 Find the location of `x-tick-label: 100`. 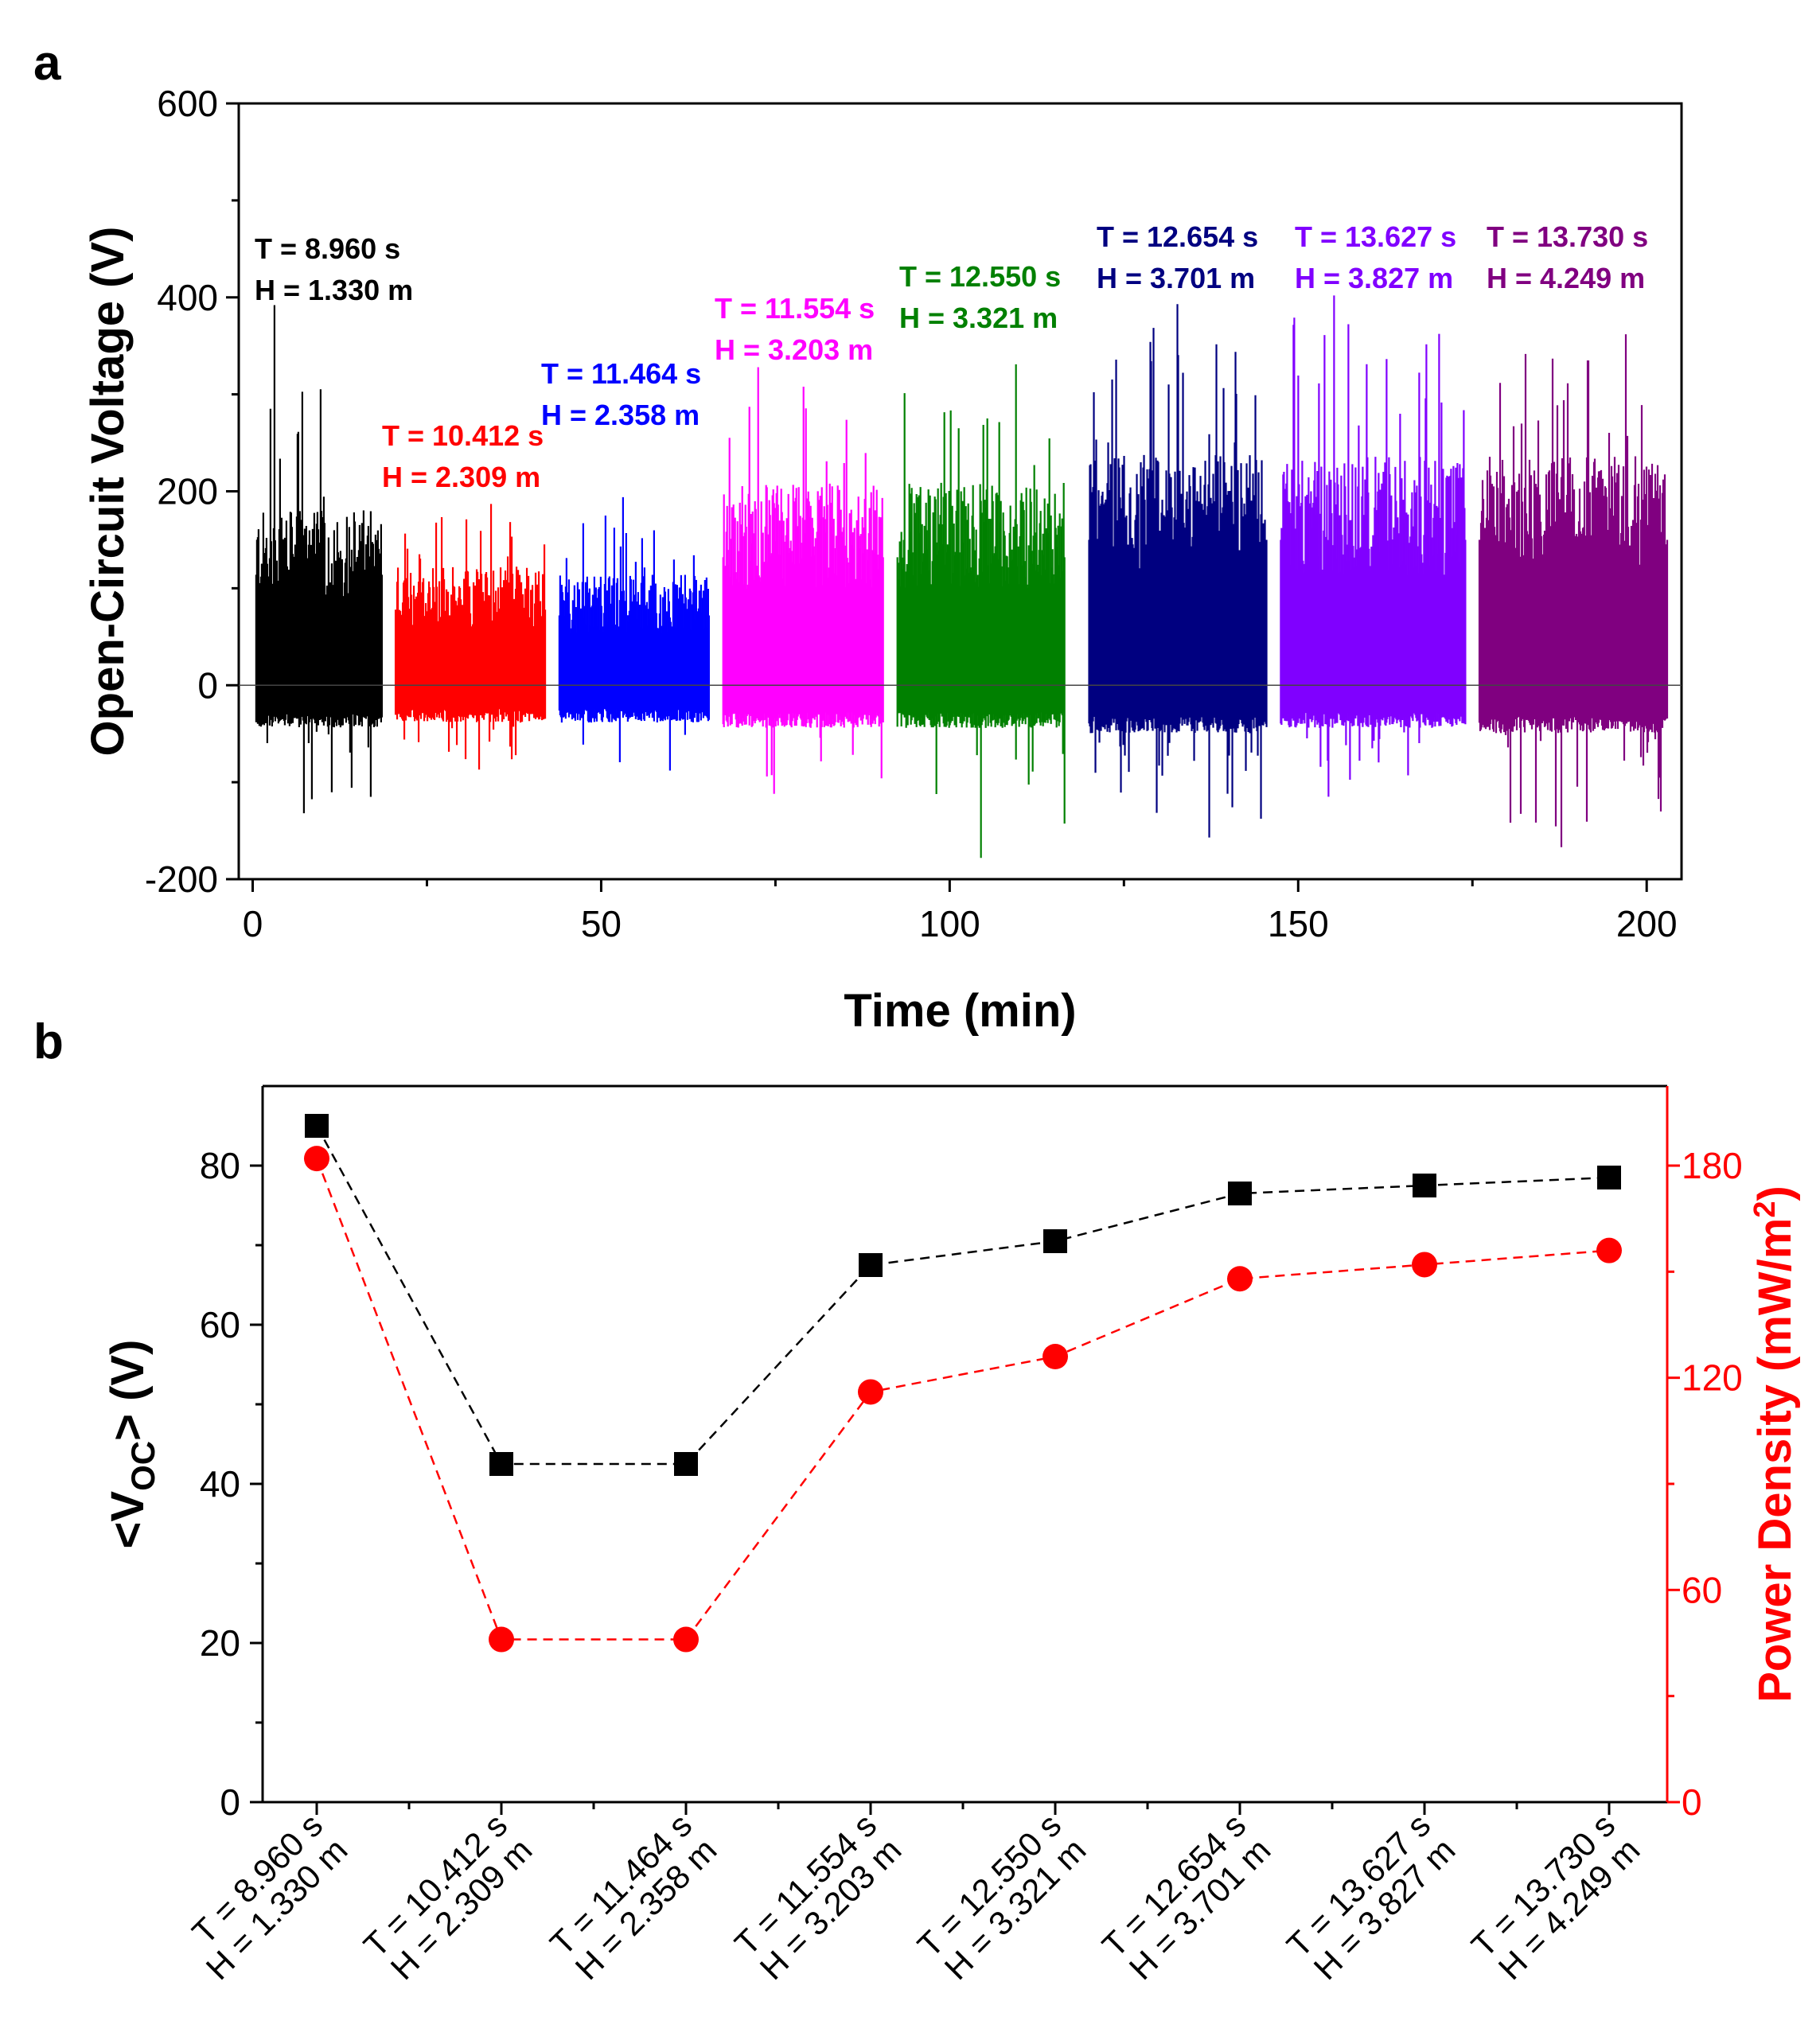

x-tick-label: 100 is located at coordinates (950, 923).